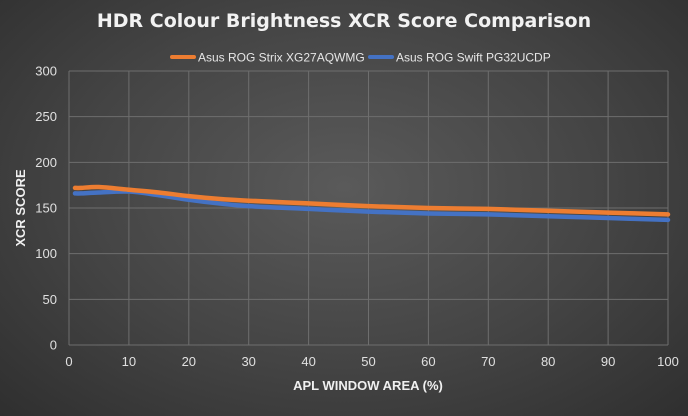  Describe the element at coordinates (668, 361) in the screenshot. I see `x-tick-label: 100` at that location.